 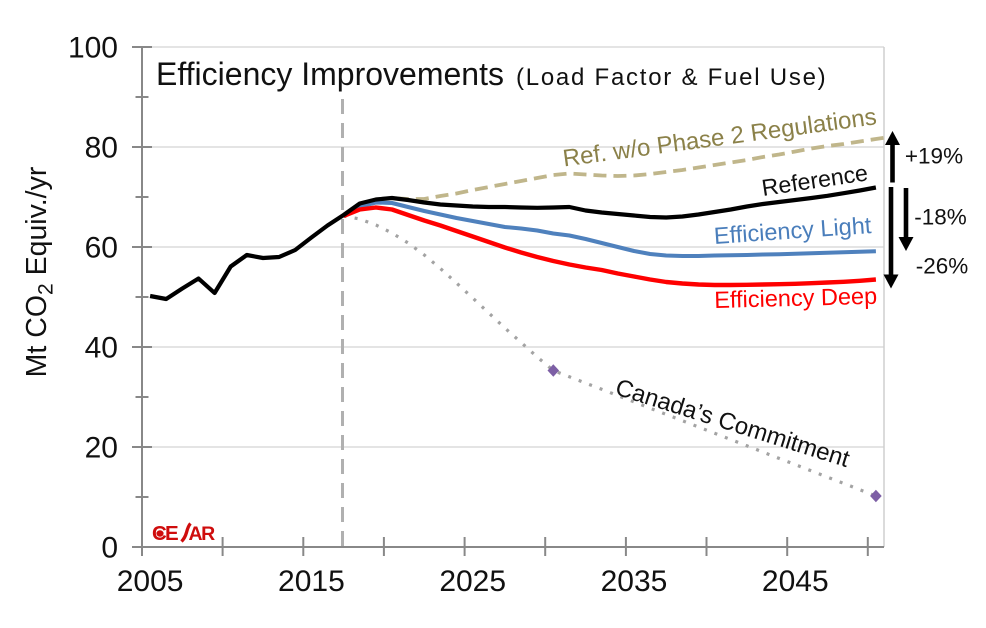 I want to click on svg-text: 60, so click(x=101, y=248).